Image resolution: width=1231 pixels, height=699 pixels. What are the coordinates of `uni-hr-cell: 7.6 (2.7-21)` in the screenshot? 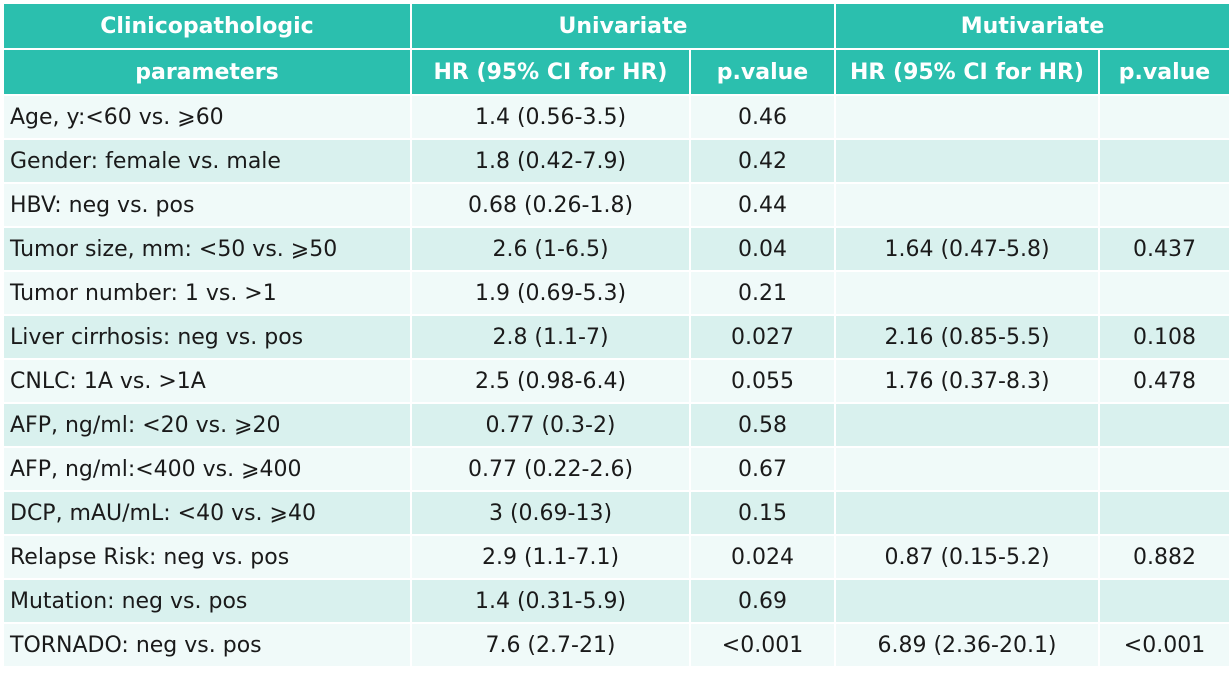 It's located at (550, 645).